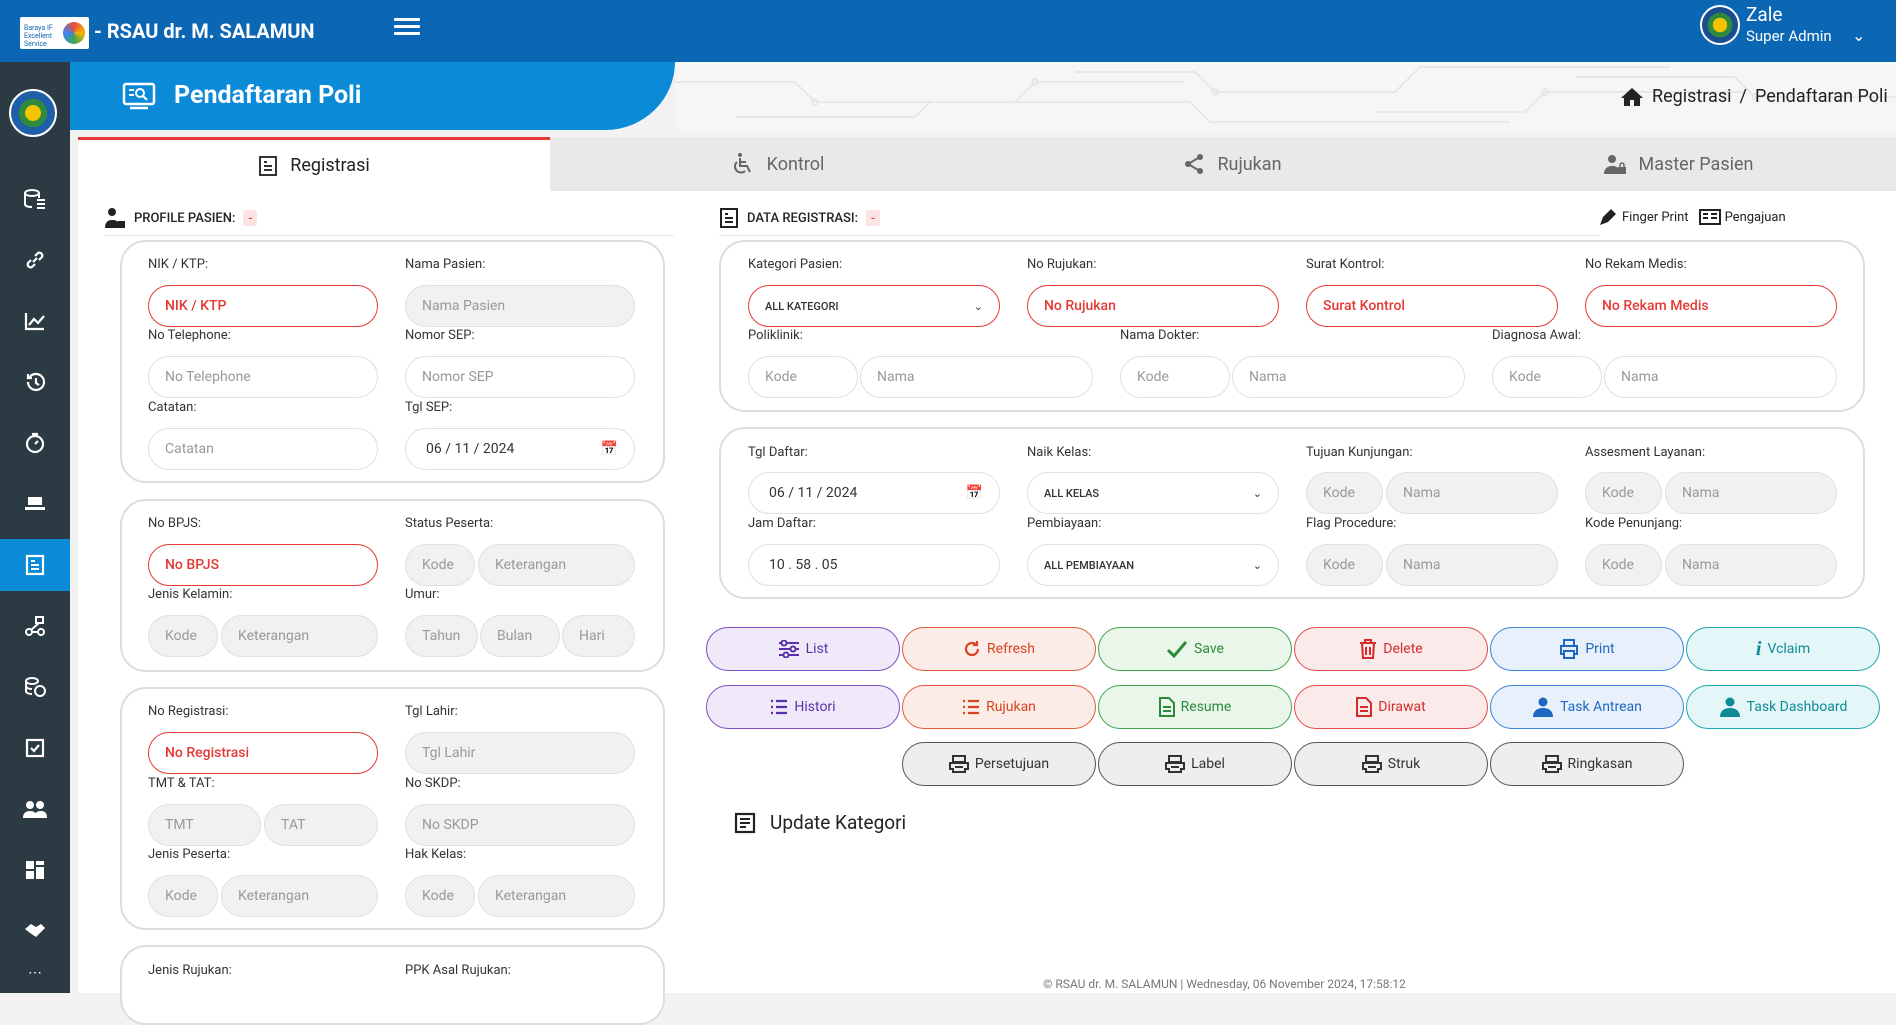 This screenshot has width=1896, height=1025. I want to click on tgl-daftar-input: 06 / 11 / 2024 📅, so click(874, 493).